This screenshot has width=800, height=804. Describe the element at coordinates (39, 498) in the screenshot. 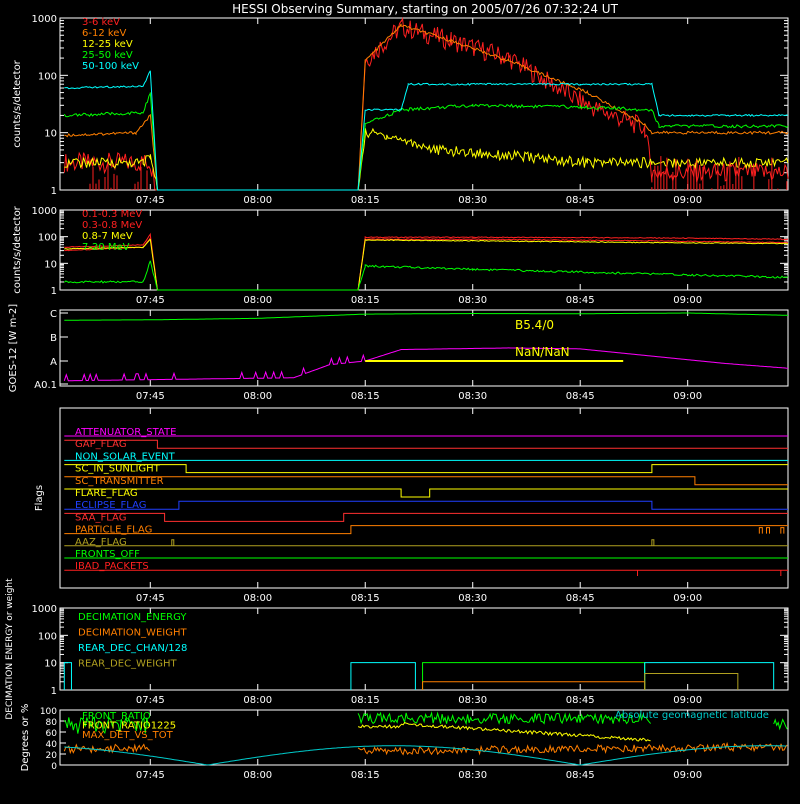

I see `y-axis-label: Flags` at that location.